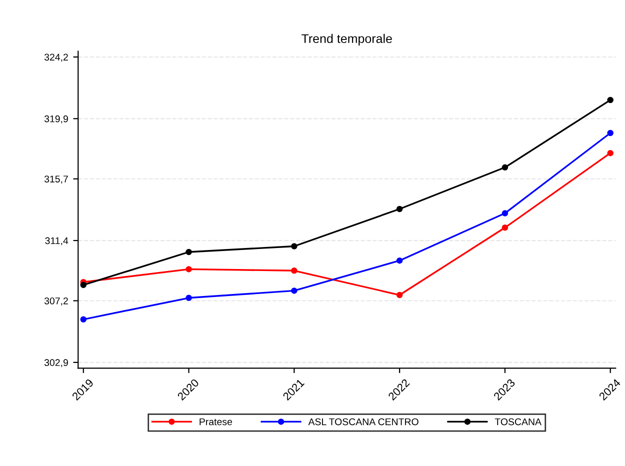  Describe the element at coordinates (56, 180) in the screenshot. I see `y-tick-label: 315,7` at that location.